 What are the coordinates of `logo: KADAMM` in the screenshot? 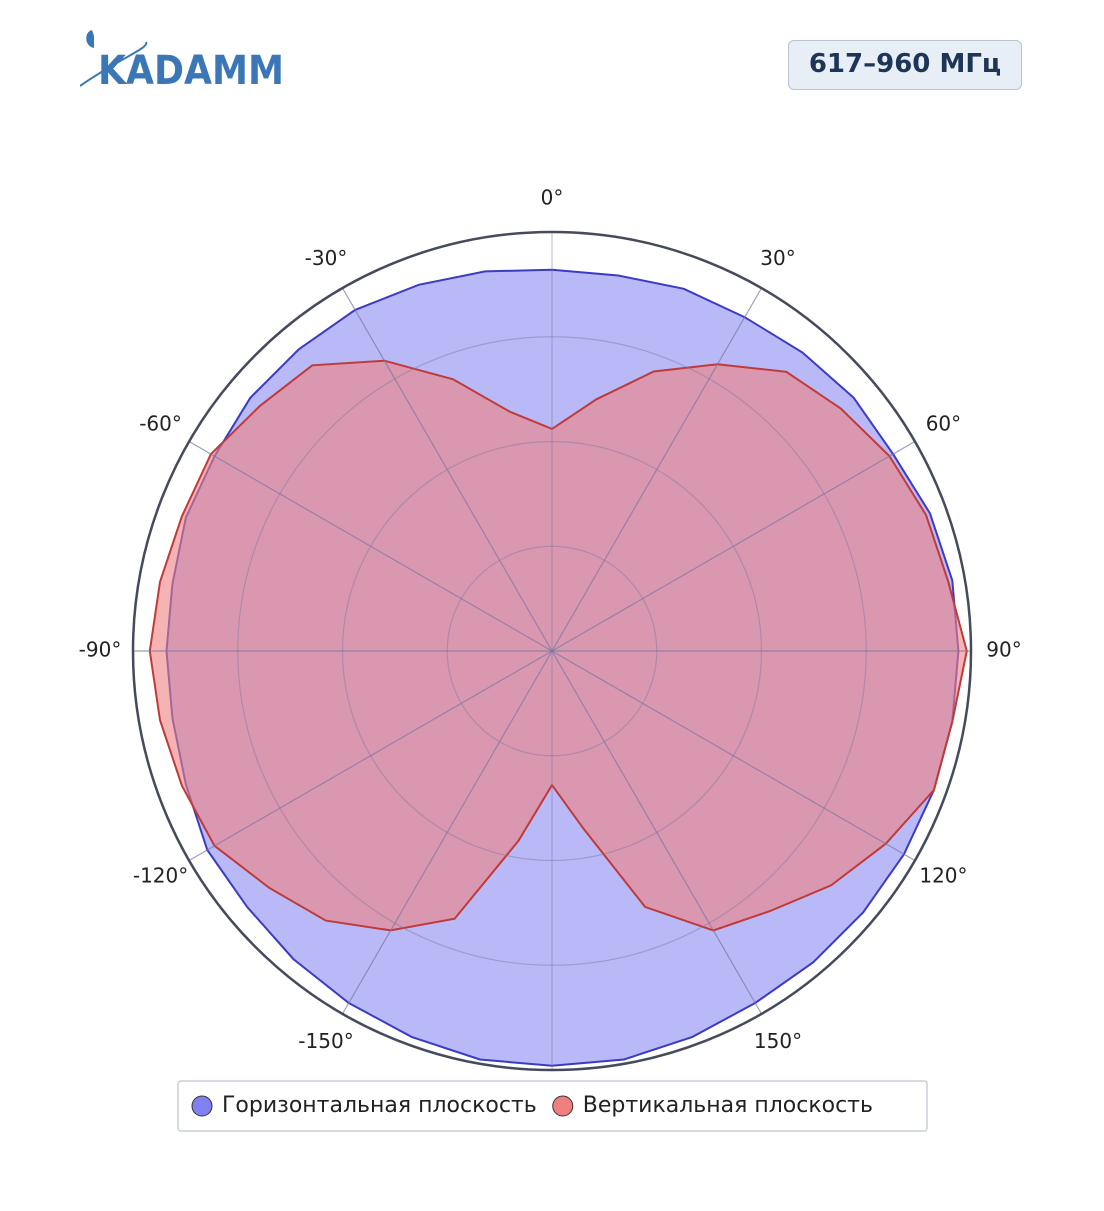 It's located at (182, 61).